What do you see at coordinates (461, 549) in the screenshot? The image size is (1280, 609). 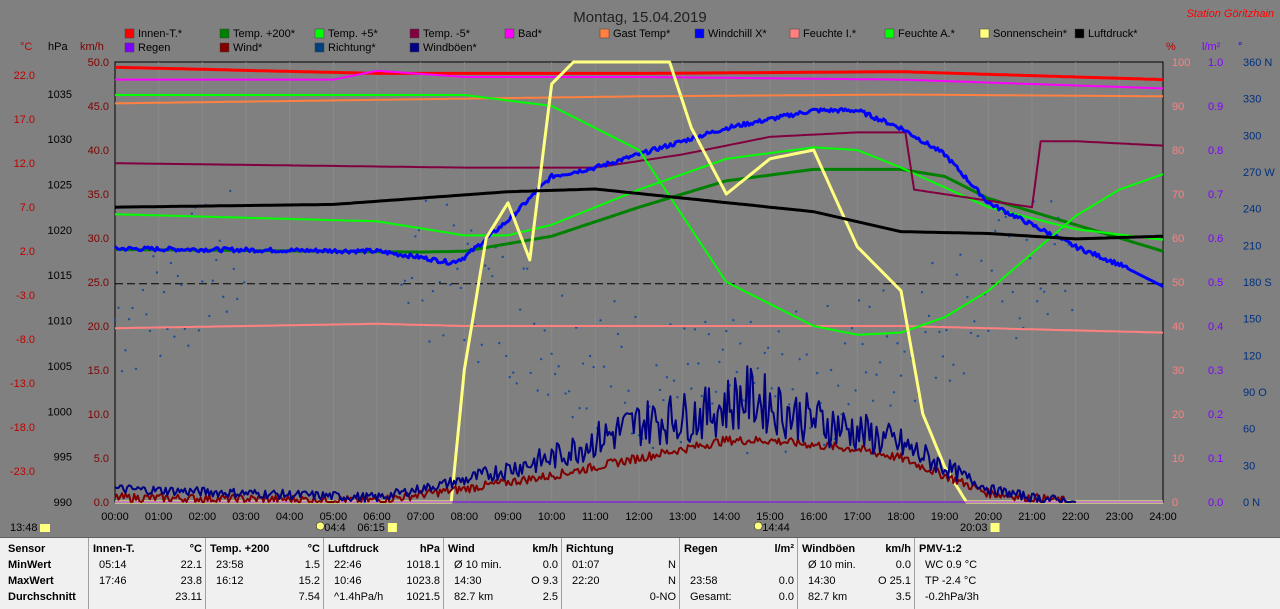 I see `wind-header: Wind` at bounding box center [461, 549].